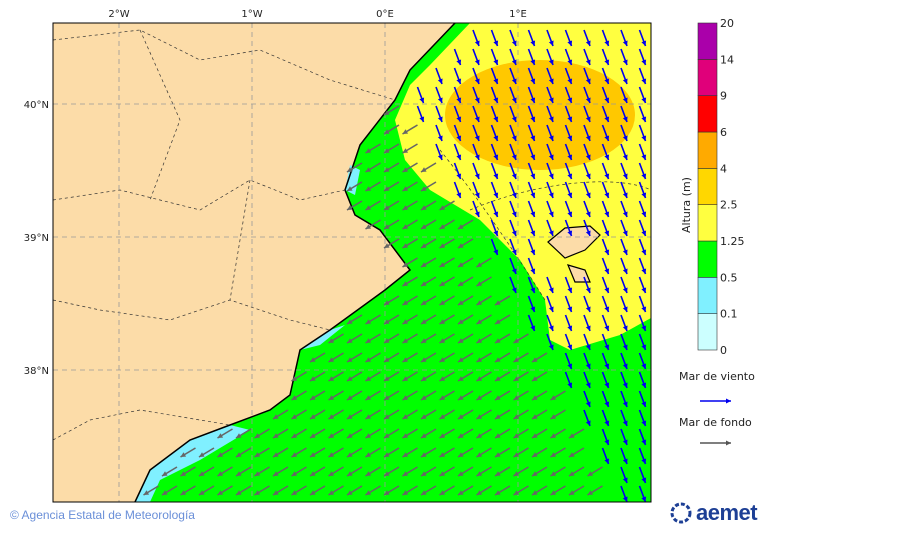 Image resolution: width=900 pixels, height=533 pixels. Describe the element at coordinates (518, 14) in the screenshot. I see `lon-label: 1°E` at that location.